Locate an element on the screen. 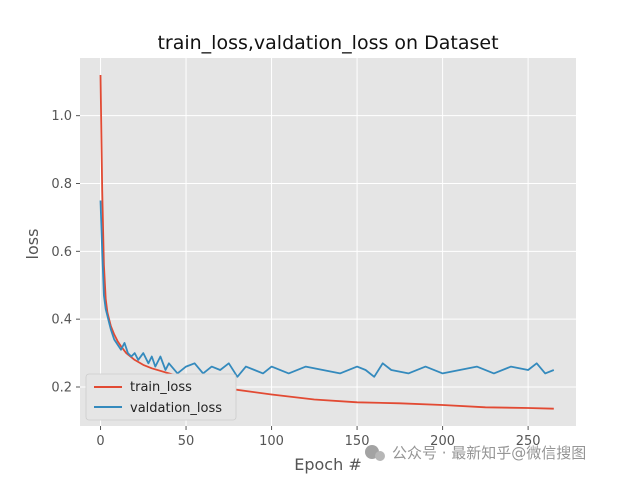  x-tick-label: 200 is located at coordinates (442, 441).